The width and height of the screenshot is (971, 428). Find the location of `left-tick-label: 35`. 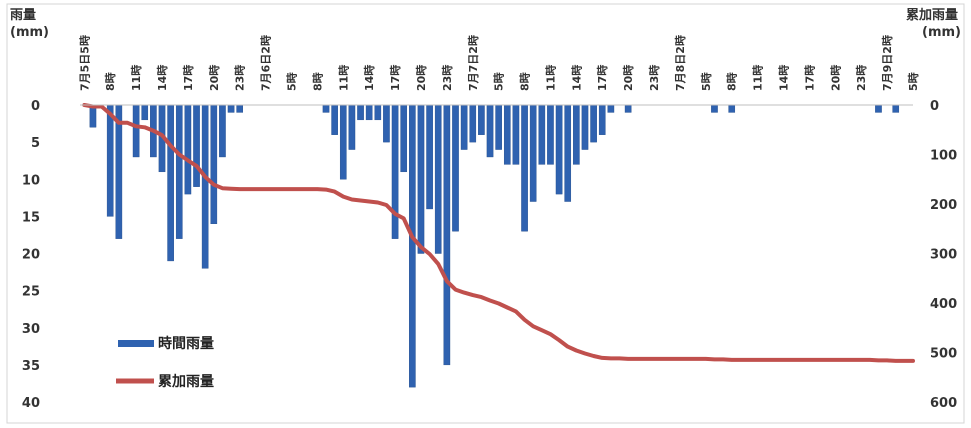

left-tick-label: 35 is located at coordinates (31, 366).